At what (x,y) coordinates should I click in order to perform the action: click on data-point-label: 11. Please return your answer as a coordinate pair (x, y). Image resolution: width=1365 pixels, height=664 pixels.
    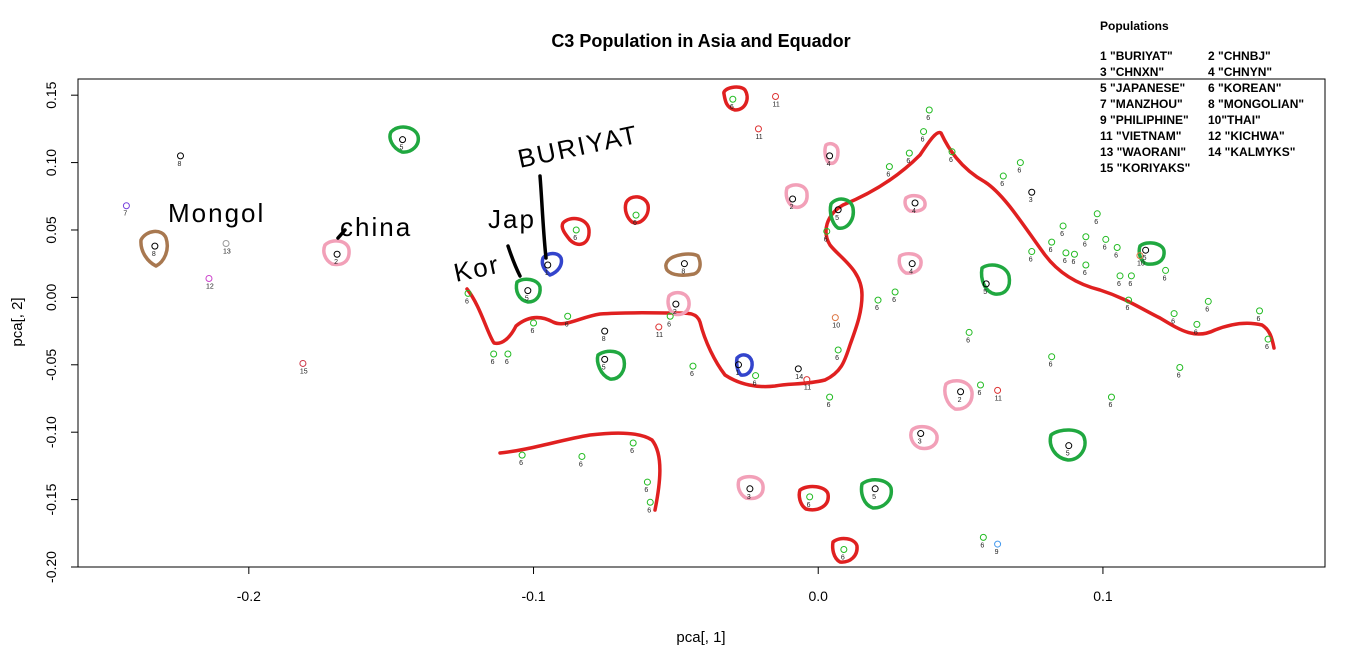
    Looking at the image, I should click on (758, 137).